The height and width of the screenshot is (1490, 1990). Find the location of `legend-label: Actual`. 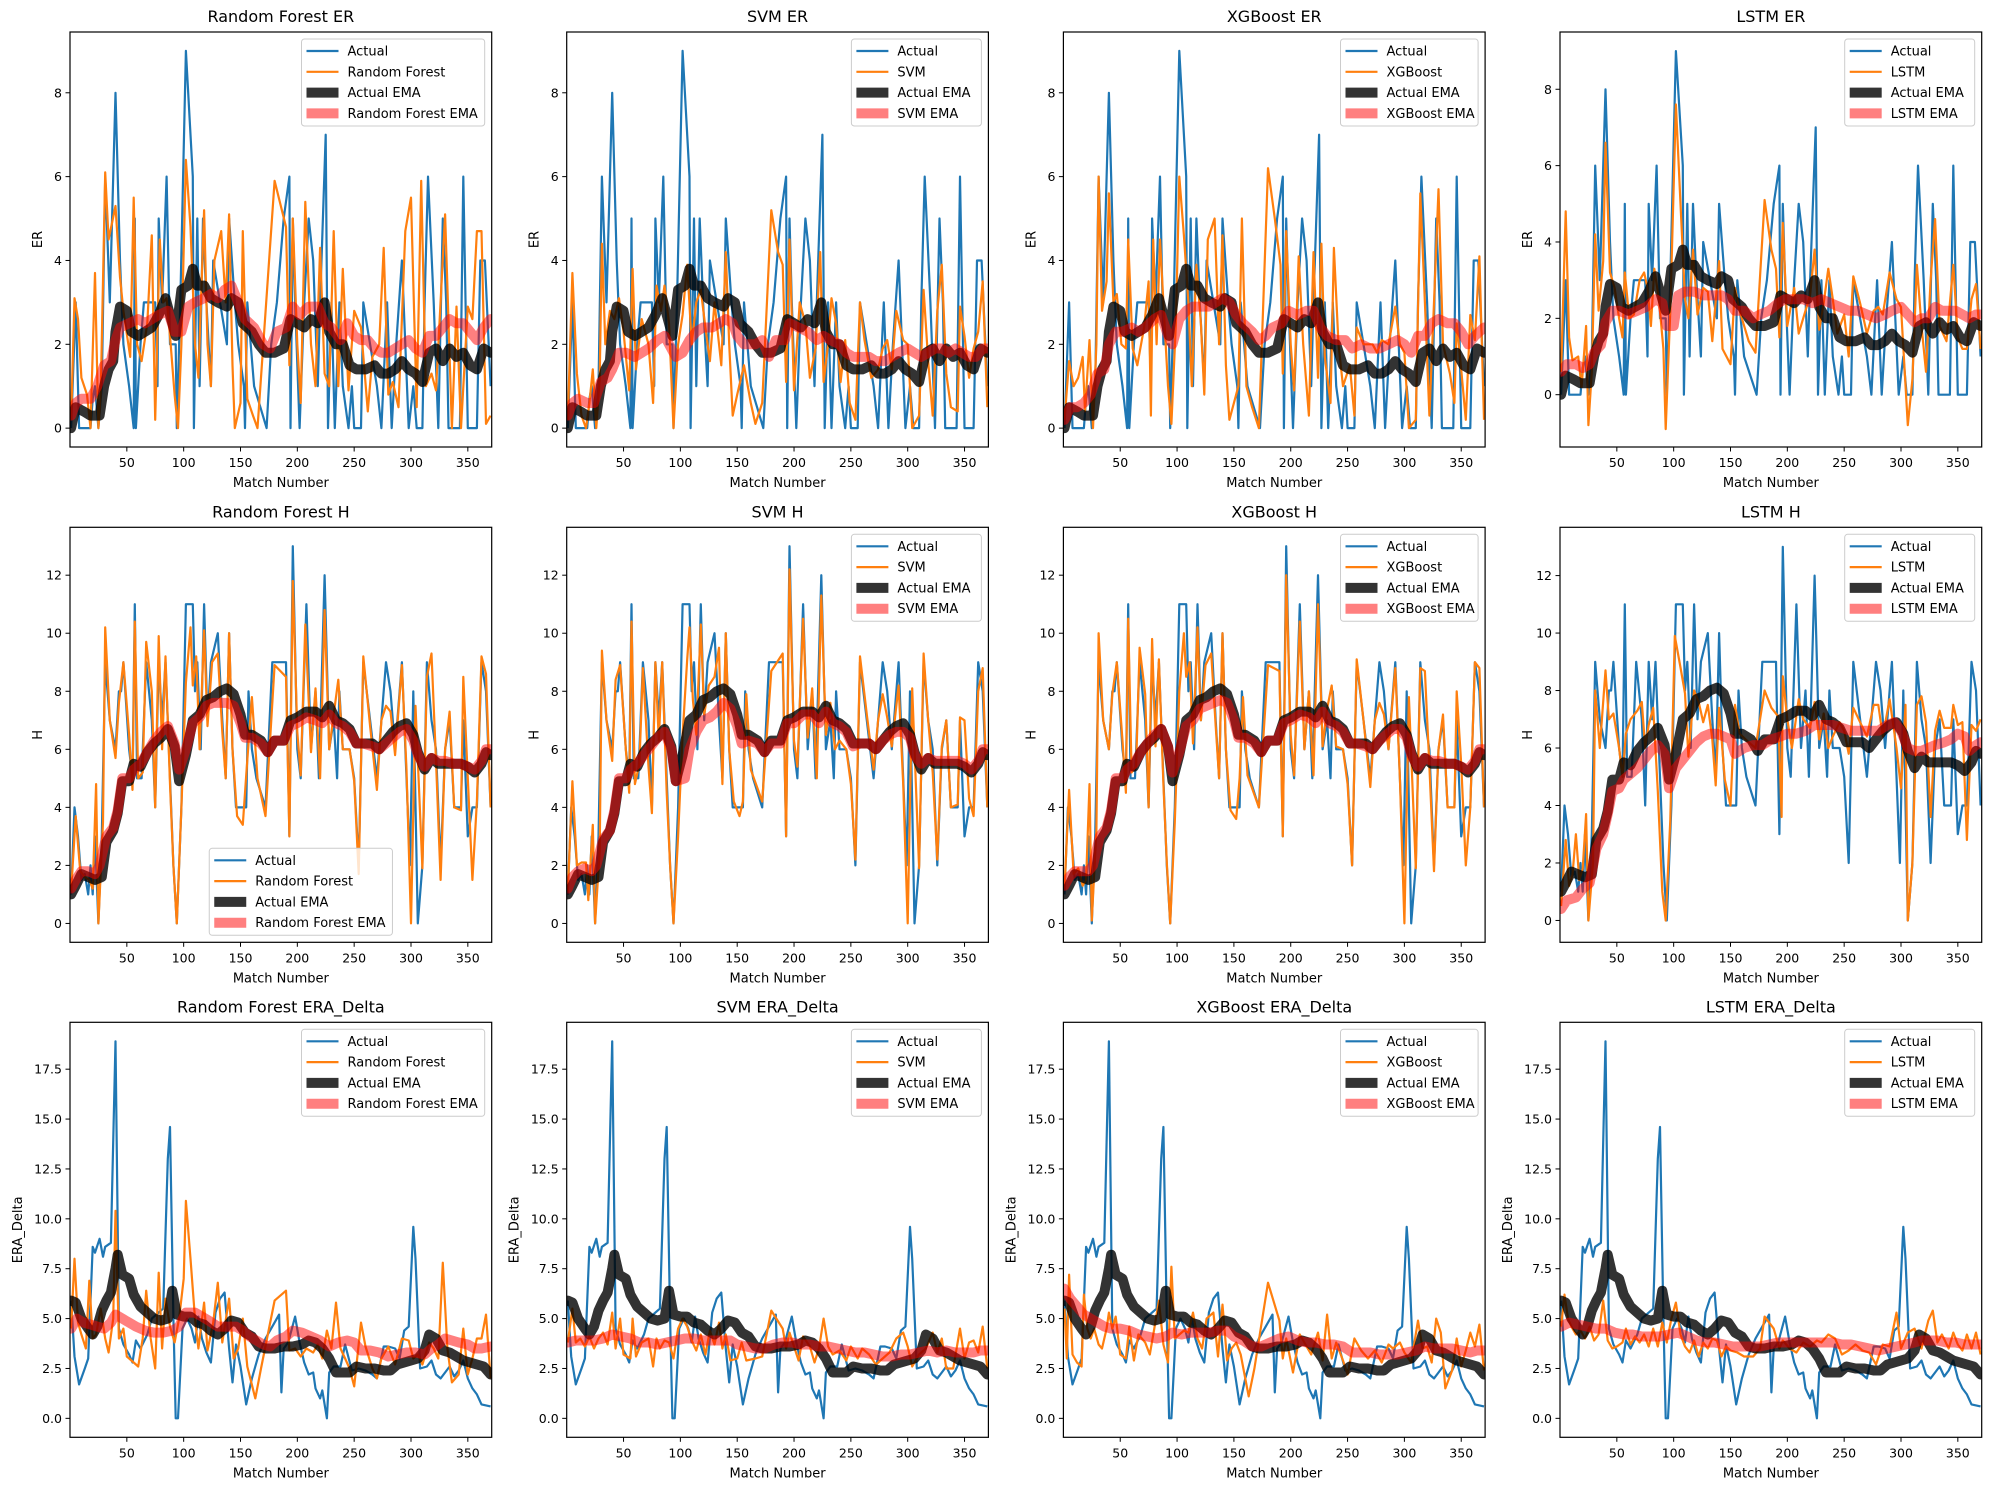

legend-label: Actual is located at coordinates (1911, 52).